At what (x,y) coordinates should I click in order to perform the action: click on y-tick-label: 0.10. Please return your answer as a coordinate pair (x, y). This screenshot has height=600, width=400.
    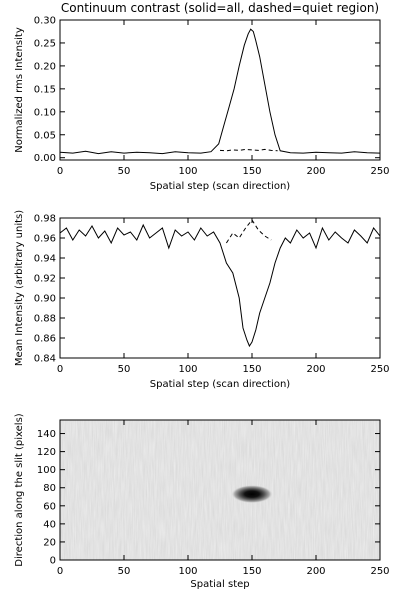
    Looking at the image, I should click on (45, 112).